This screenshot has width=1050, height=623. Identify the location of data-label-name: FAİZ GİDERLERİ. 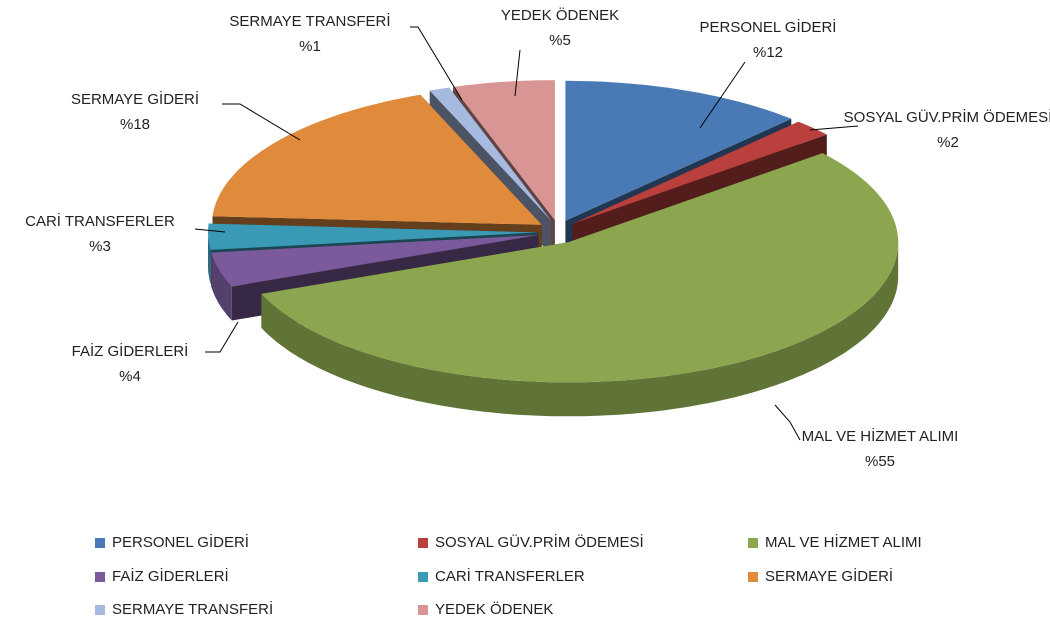
(130, 351).